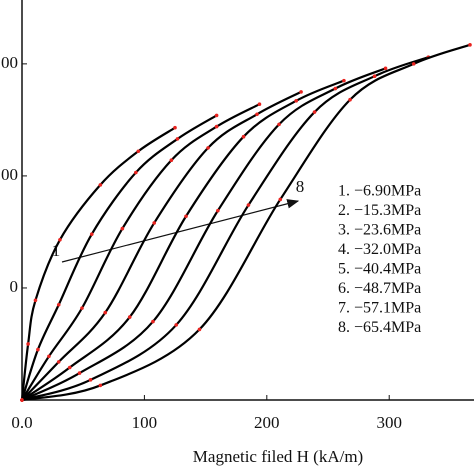 The height and width of the screenshot is (474, 474). What do you see at coordinates (145, 422) in the screenshot?
I see `x-tick-label: 100` at bounding box center [145, 422].